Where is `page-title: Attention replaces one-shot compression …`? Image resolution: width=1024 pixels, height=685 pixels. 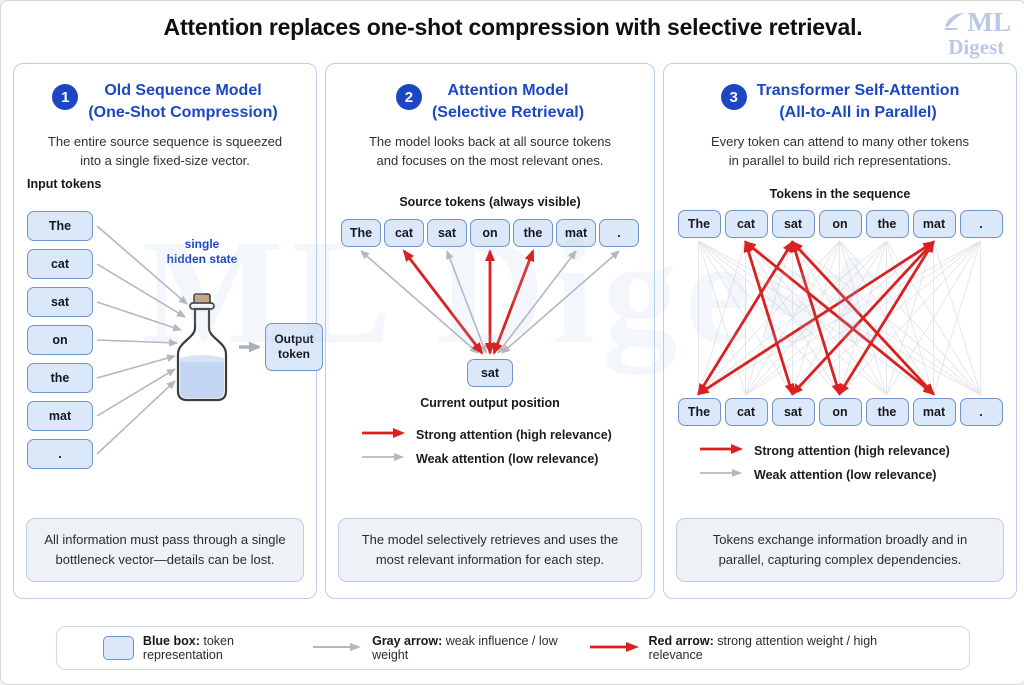 page-title: Attention replaces one-shot compression … is located at coordinates (513, 27).